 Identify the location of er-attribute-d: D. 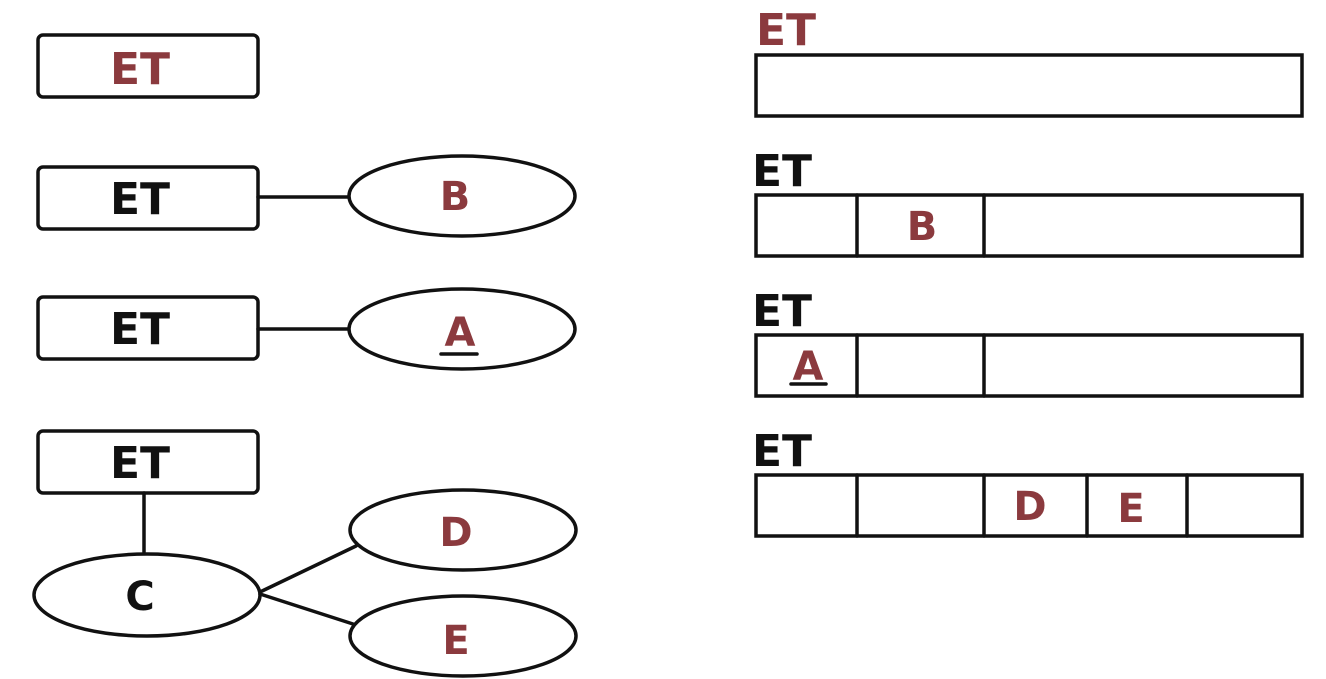
(463, 530).